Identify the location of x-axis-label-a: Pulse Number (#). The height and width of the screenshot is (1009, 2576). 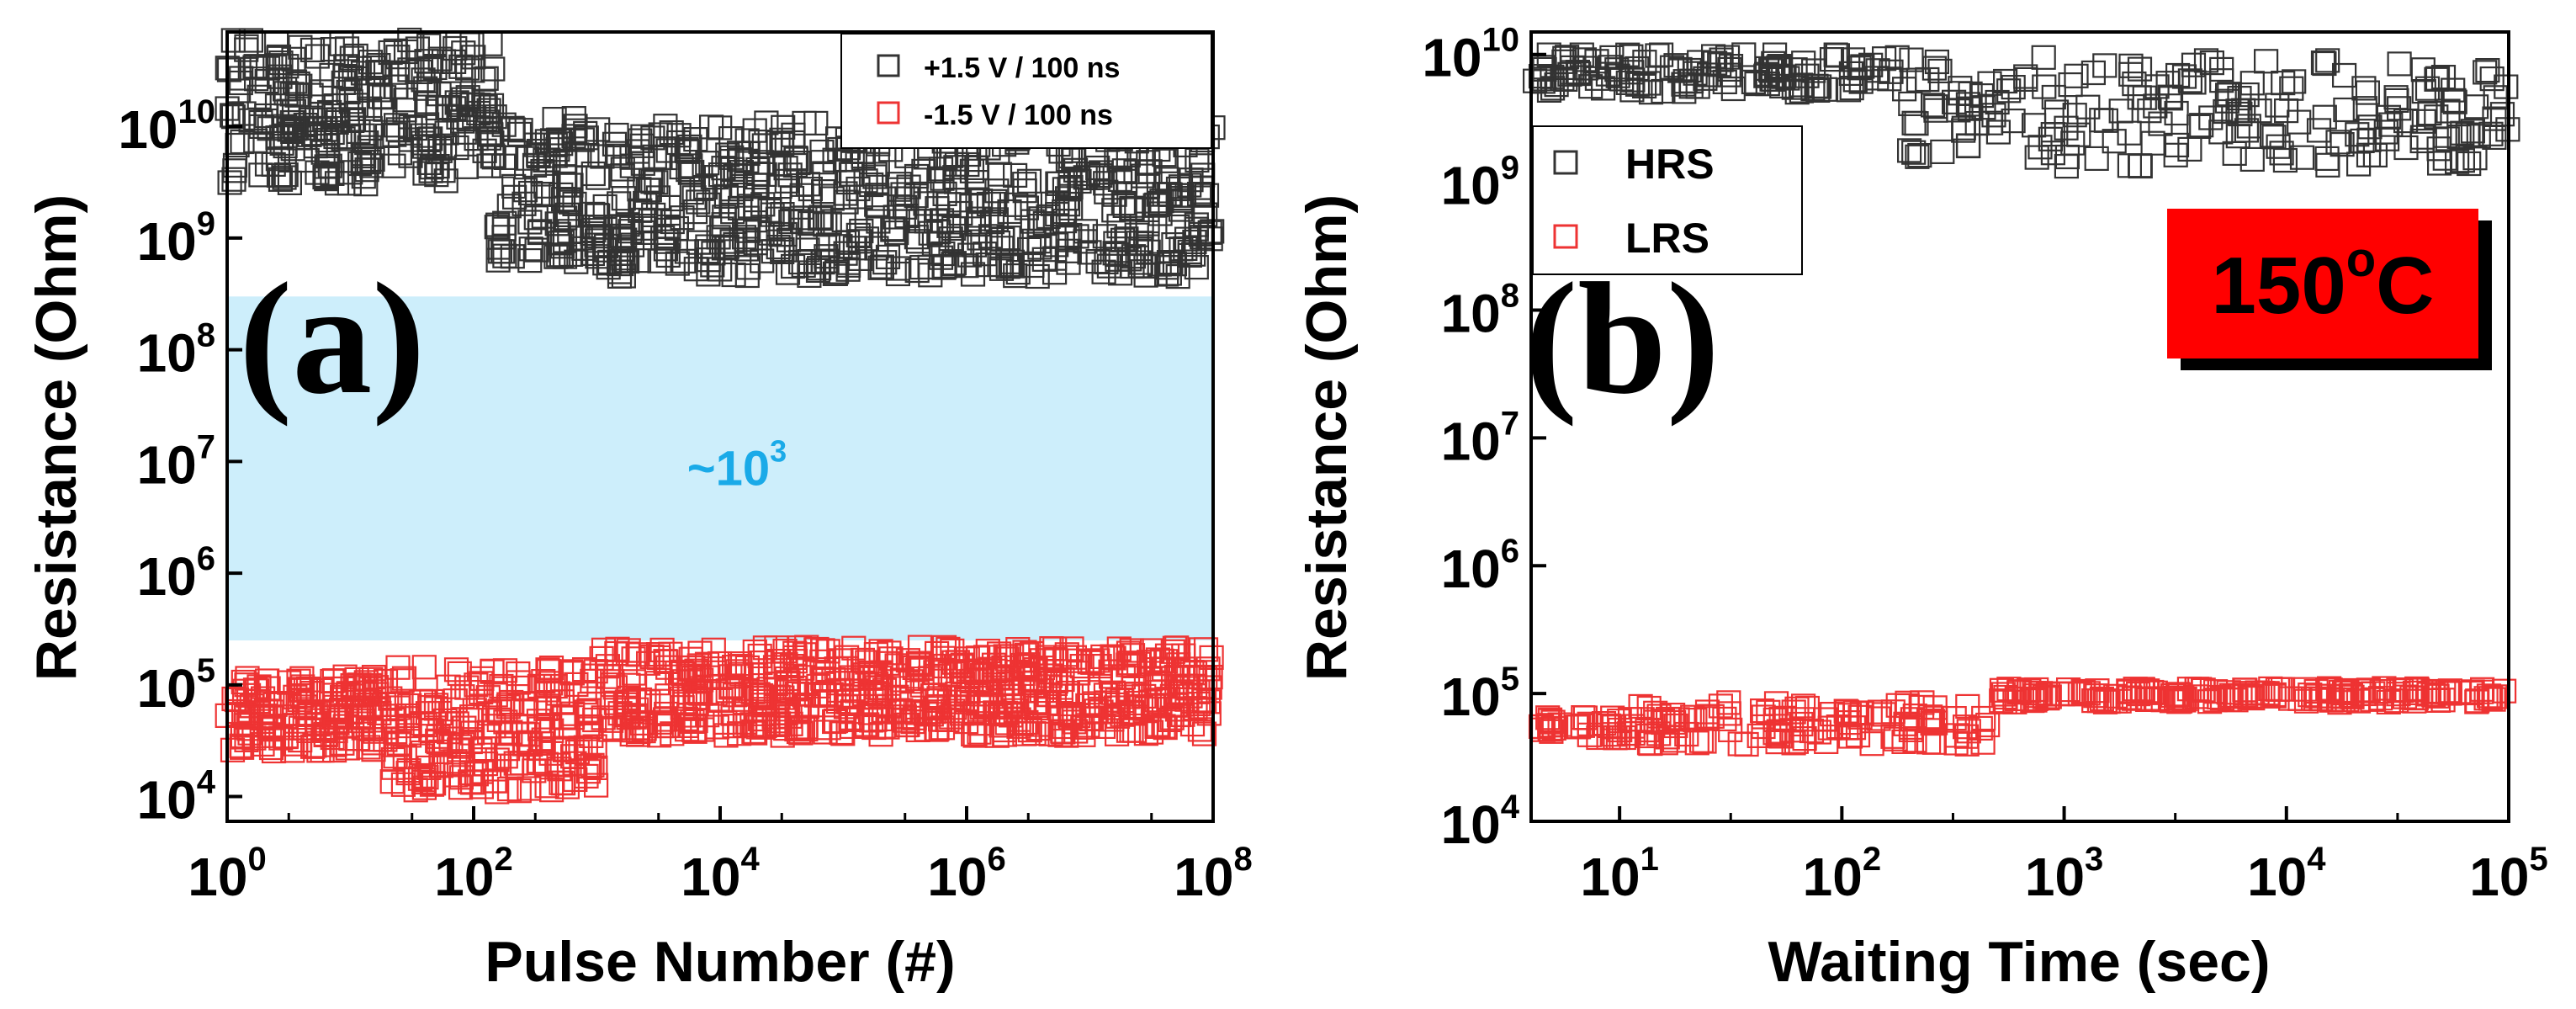
(720, 962).